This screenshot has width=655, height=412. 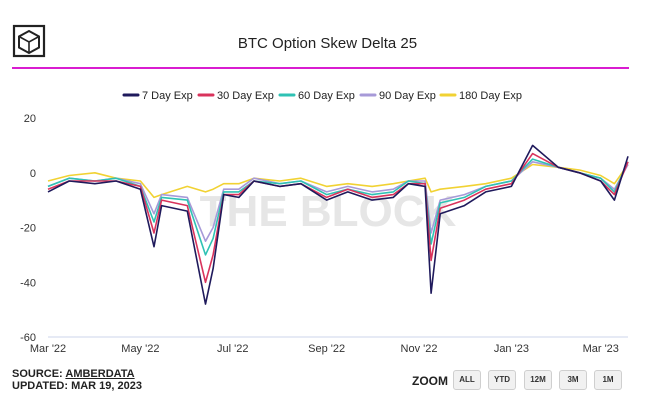 What do you see at coordinates (419, 349) in the screenshot?
I see `x-tick-label: Nov '22` at bounding box center [419, 349].